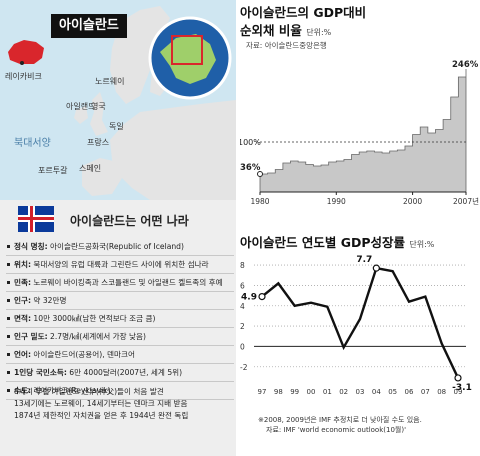  I want to click on iceland-shape, so click(26, 52).